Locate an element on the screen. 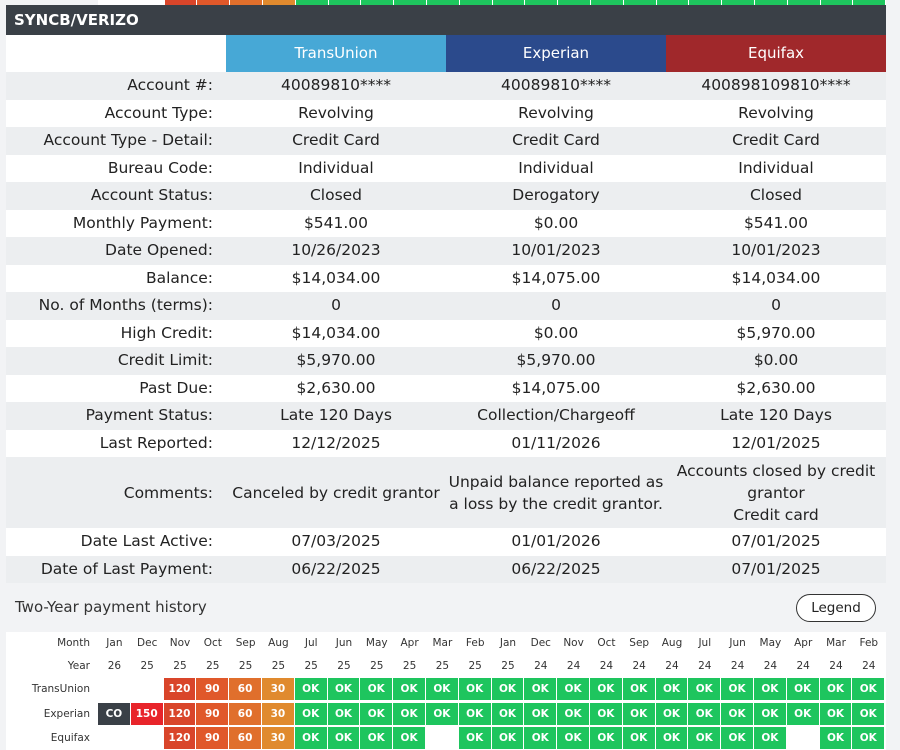  history-month: Sep is located at coordinates (245, 643).